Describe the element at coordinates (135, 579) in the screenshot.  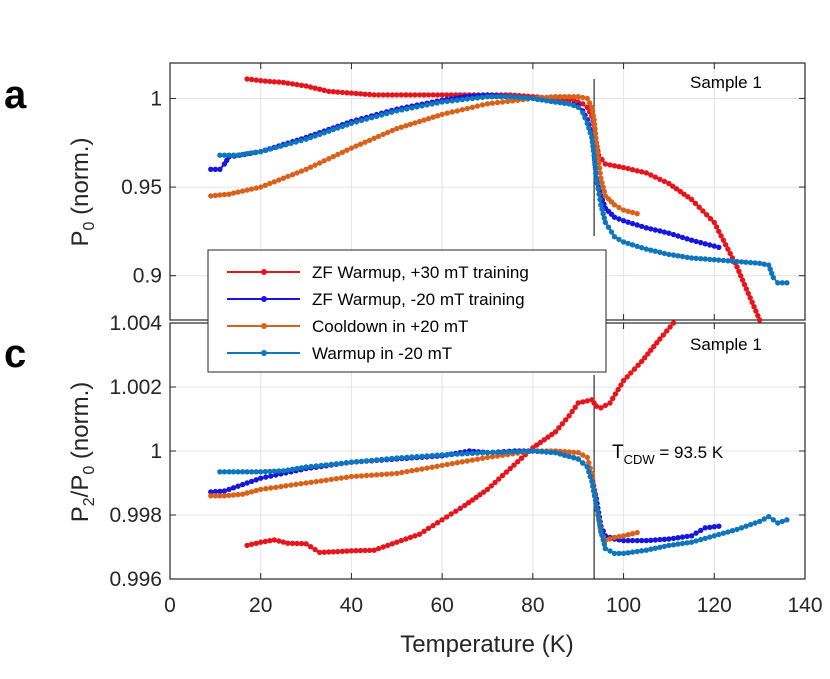
I see `c-y-tick-label: 0.996` at that location.